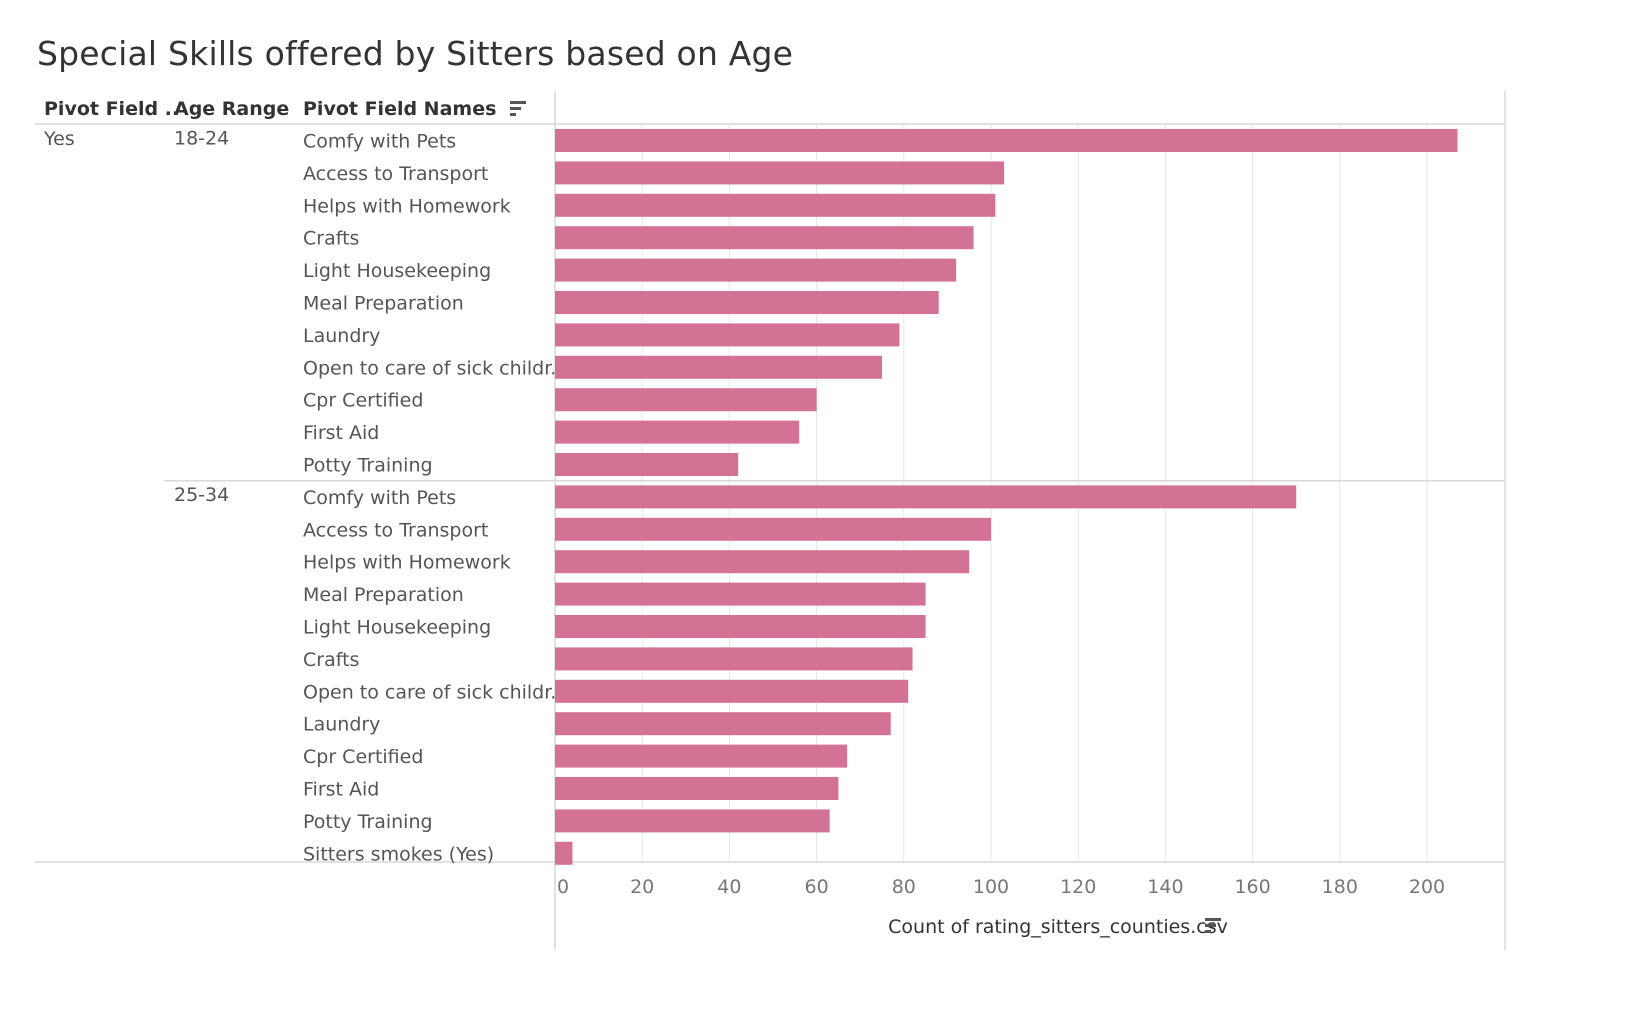 Image resolution: width=1644 pixels, height=1018 pixels. What do you see at coordinates (1213, 925) in the screenshot?
I see `sort-icon` at bounding box center [1213, 925].